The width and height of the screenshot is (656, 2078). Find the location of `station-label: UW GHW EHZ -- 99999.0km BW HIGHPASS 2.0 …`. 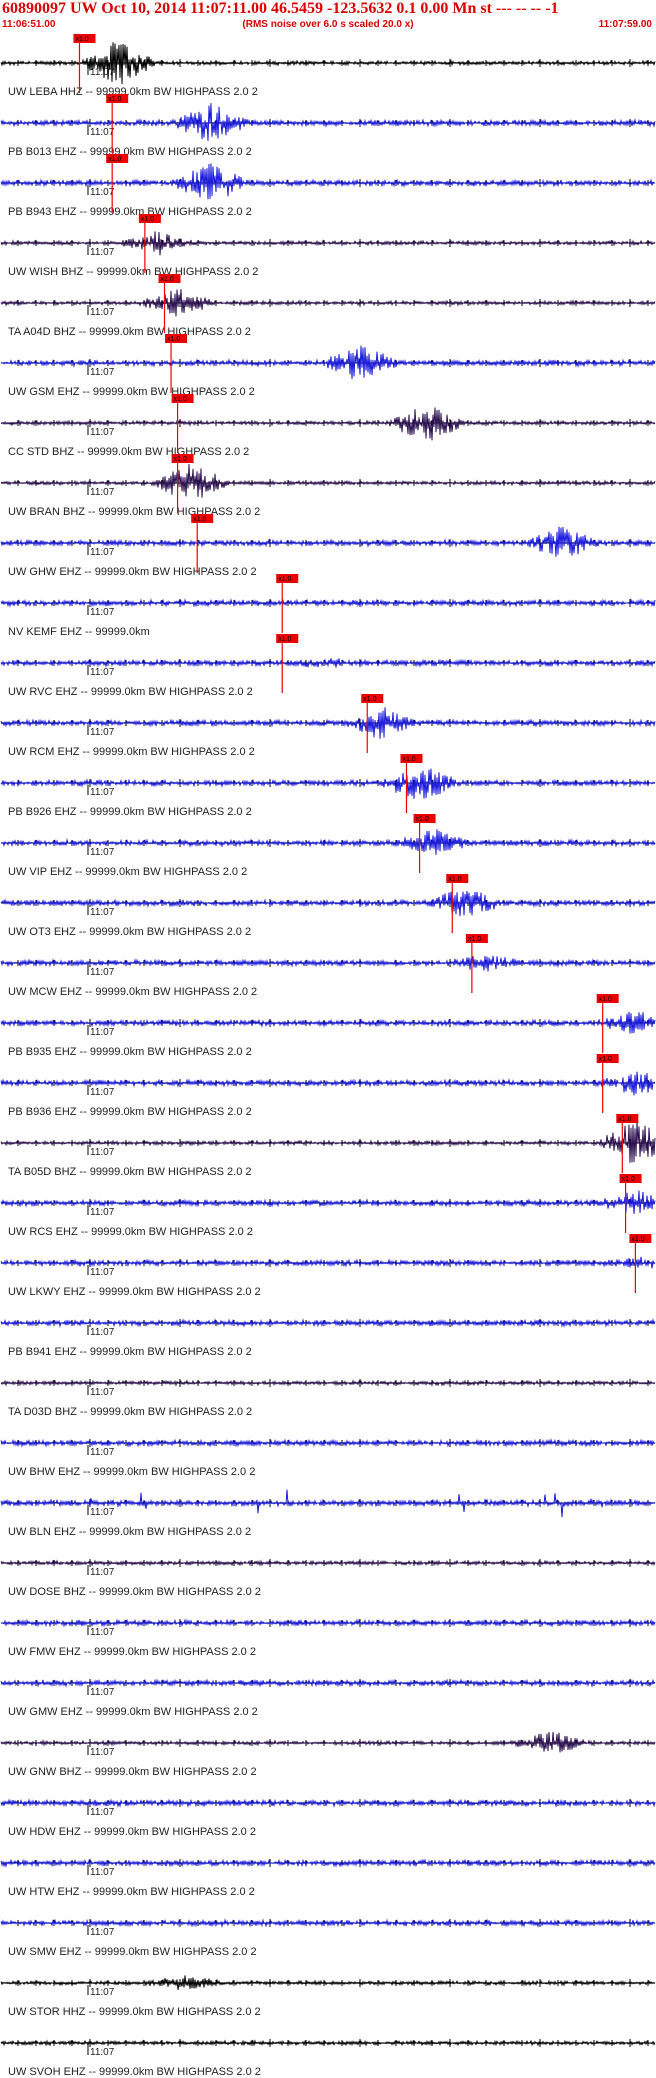

station-label: UW GHW EHZ -- 99999.0km BW HIGHPASS 2.0 … is located at coordinates (132, 572).